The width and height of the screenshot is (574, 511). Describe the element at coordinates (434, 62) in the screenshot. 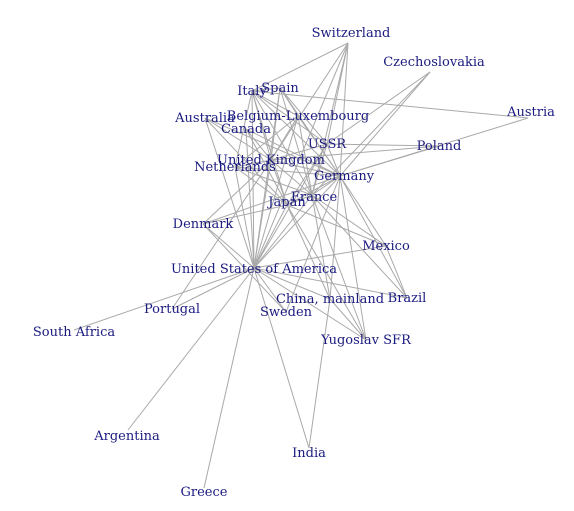

I see `node-label-czechoslovakia: Czechoslovakia` at that location.